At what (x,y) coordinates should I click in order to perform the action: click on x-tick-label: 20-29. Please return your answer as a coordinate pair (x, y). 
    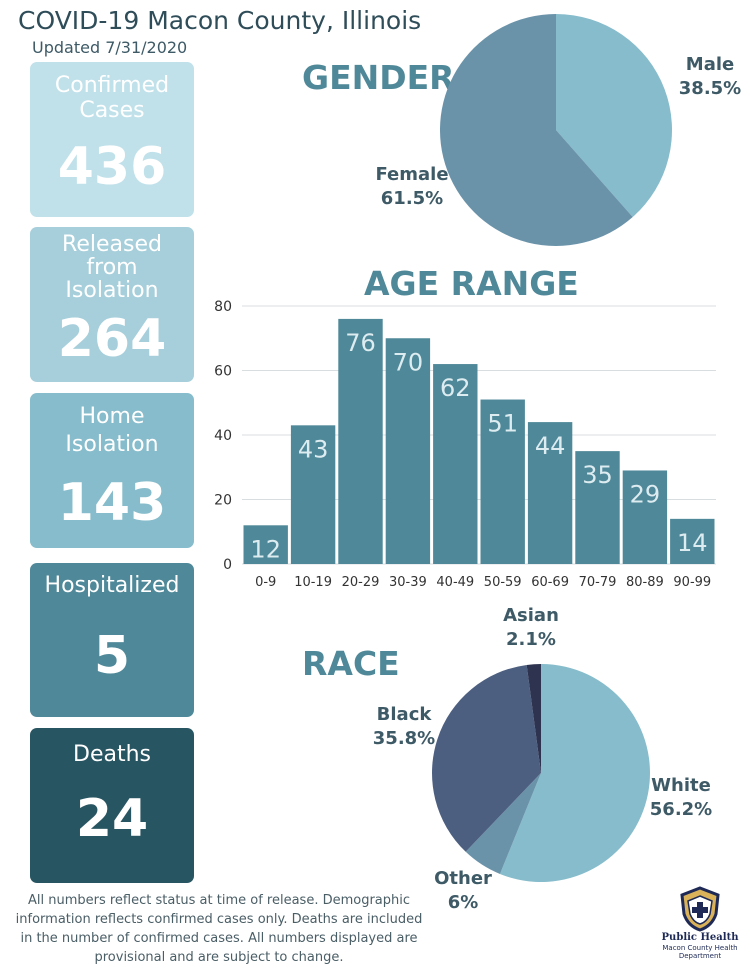
    Looking at the image, I should click on (361, 582).